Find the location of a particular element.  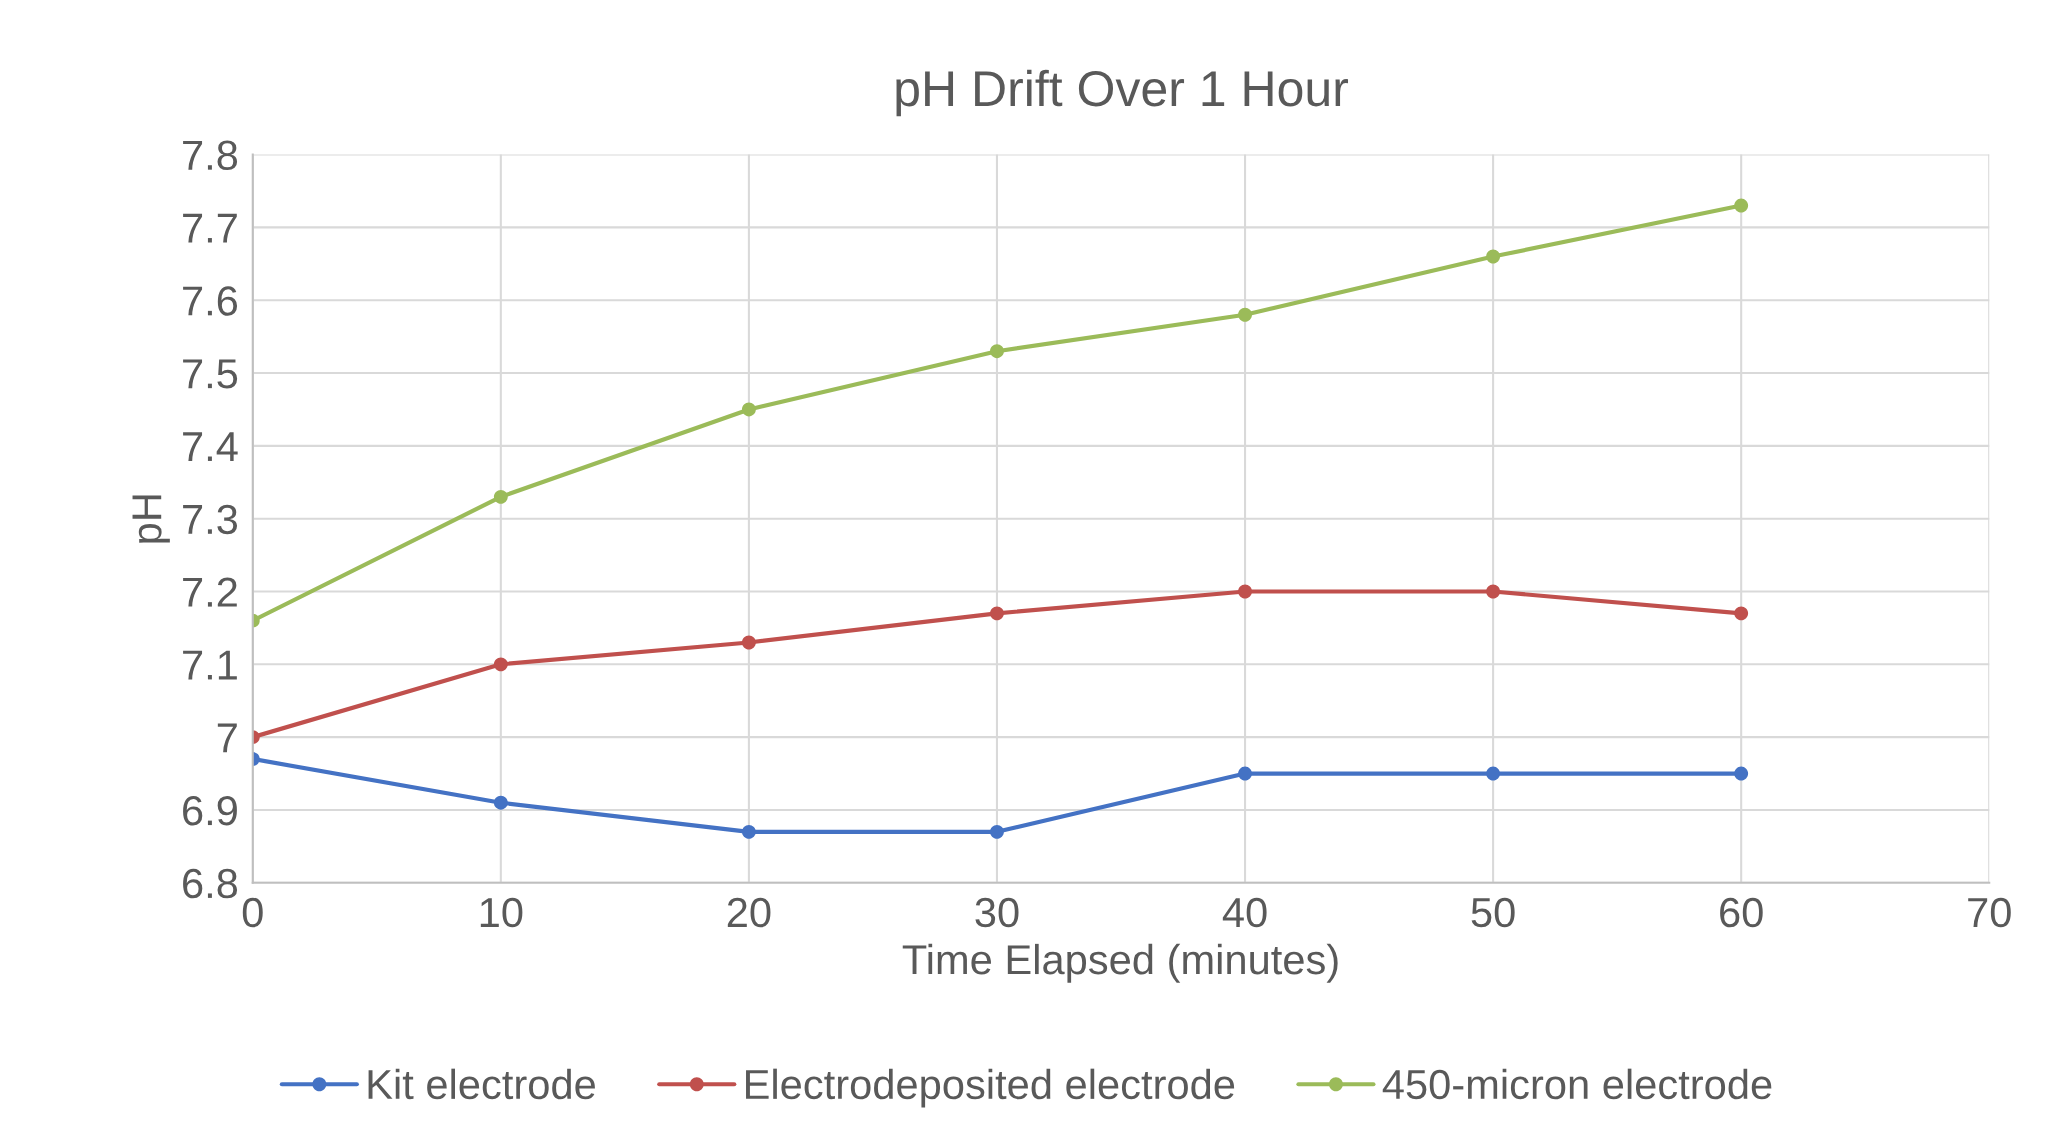

x-tick-label: 10 is located at coordinates (501, 912).